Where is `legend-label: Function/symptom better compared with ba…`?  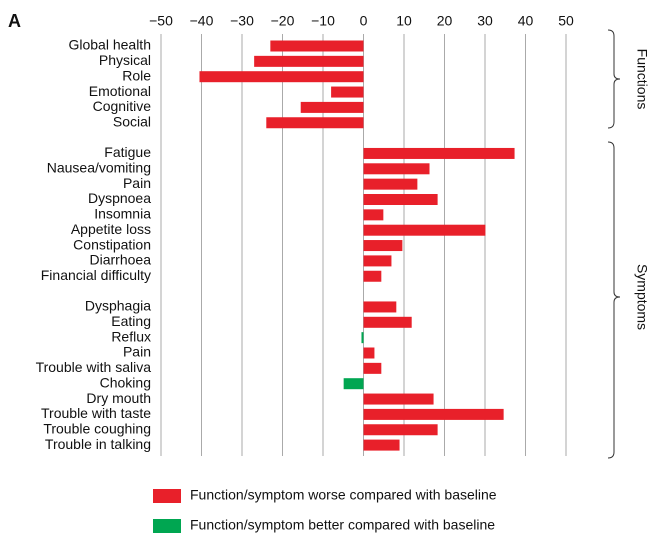
legend-label: Function/symptom better compared with ba… is located at coordinates (342, 525).